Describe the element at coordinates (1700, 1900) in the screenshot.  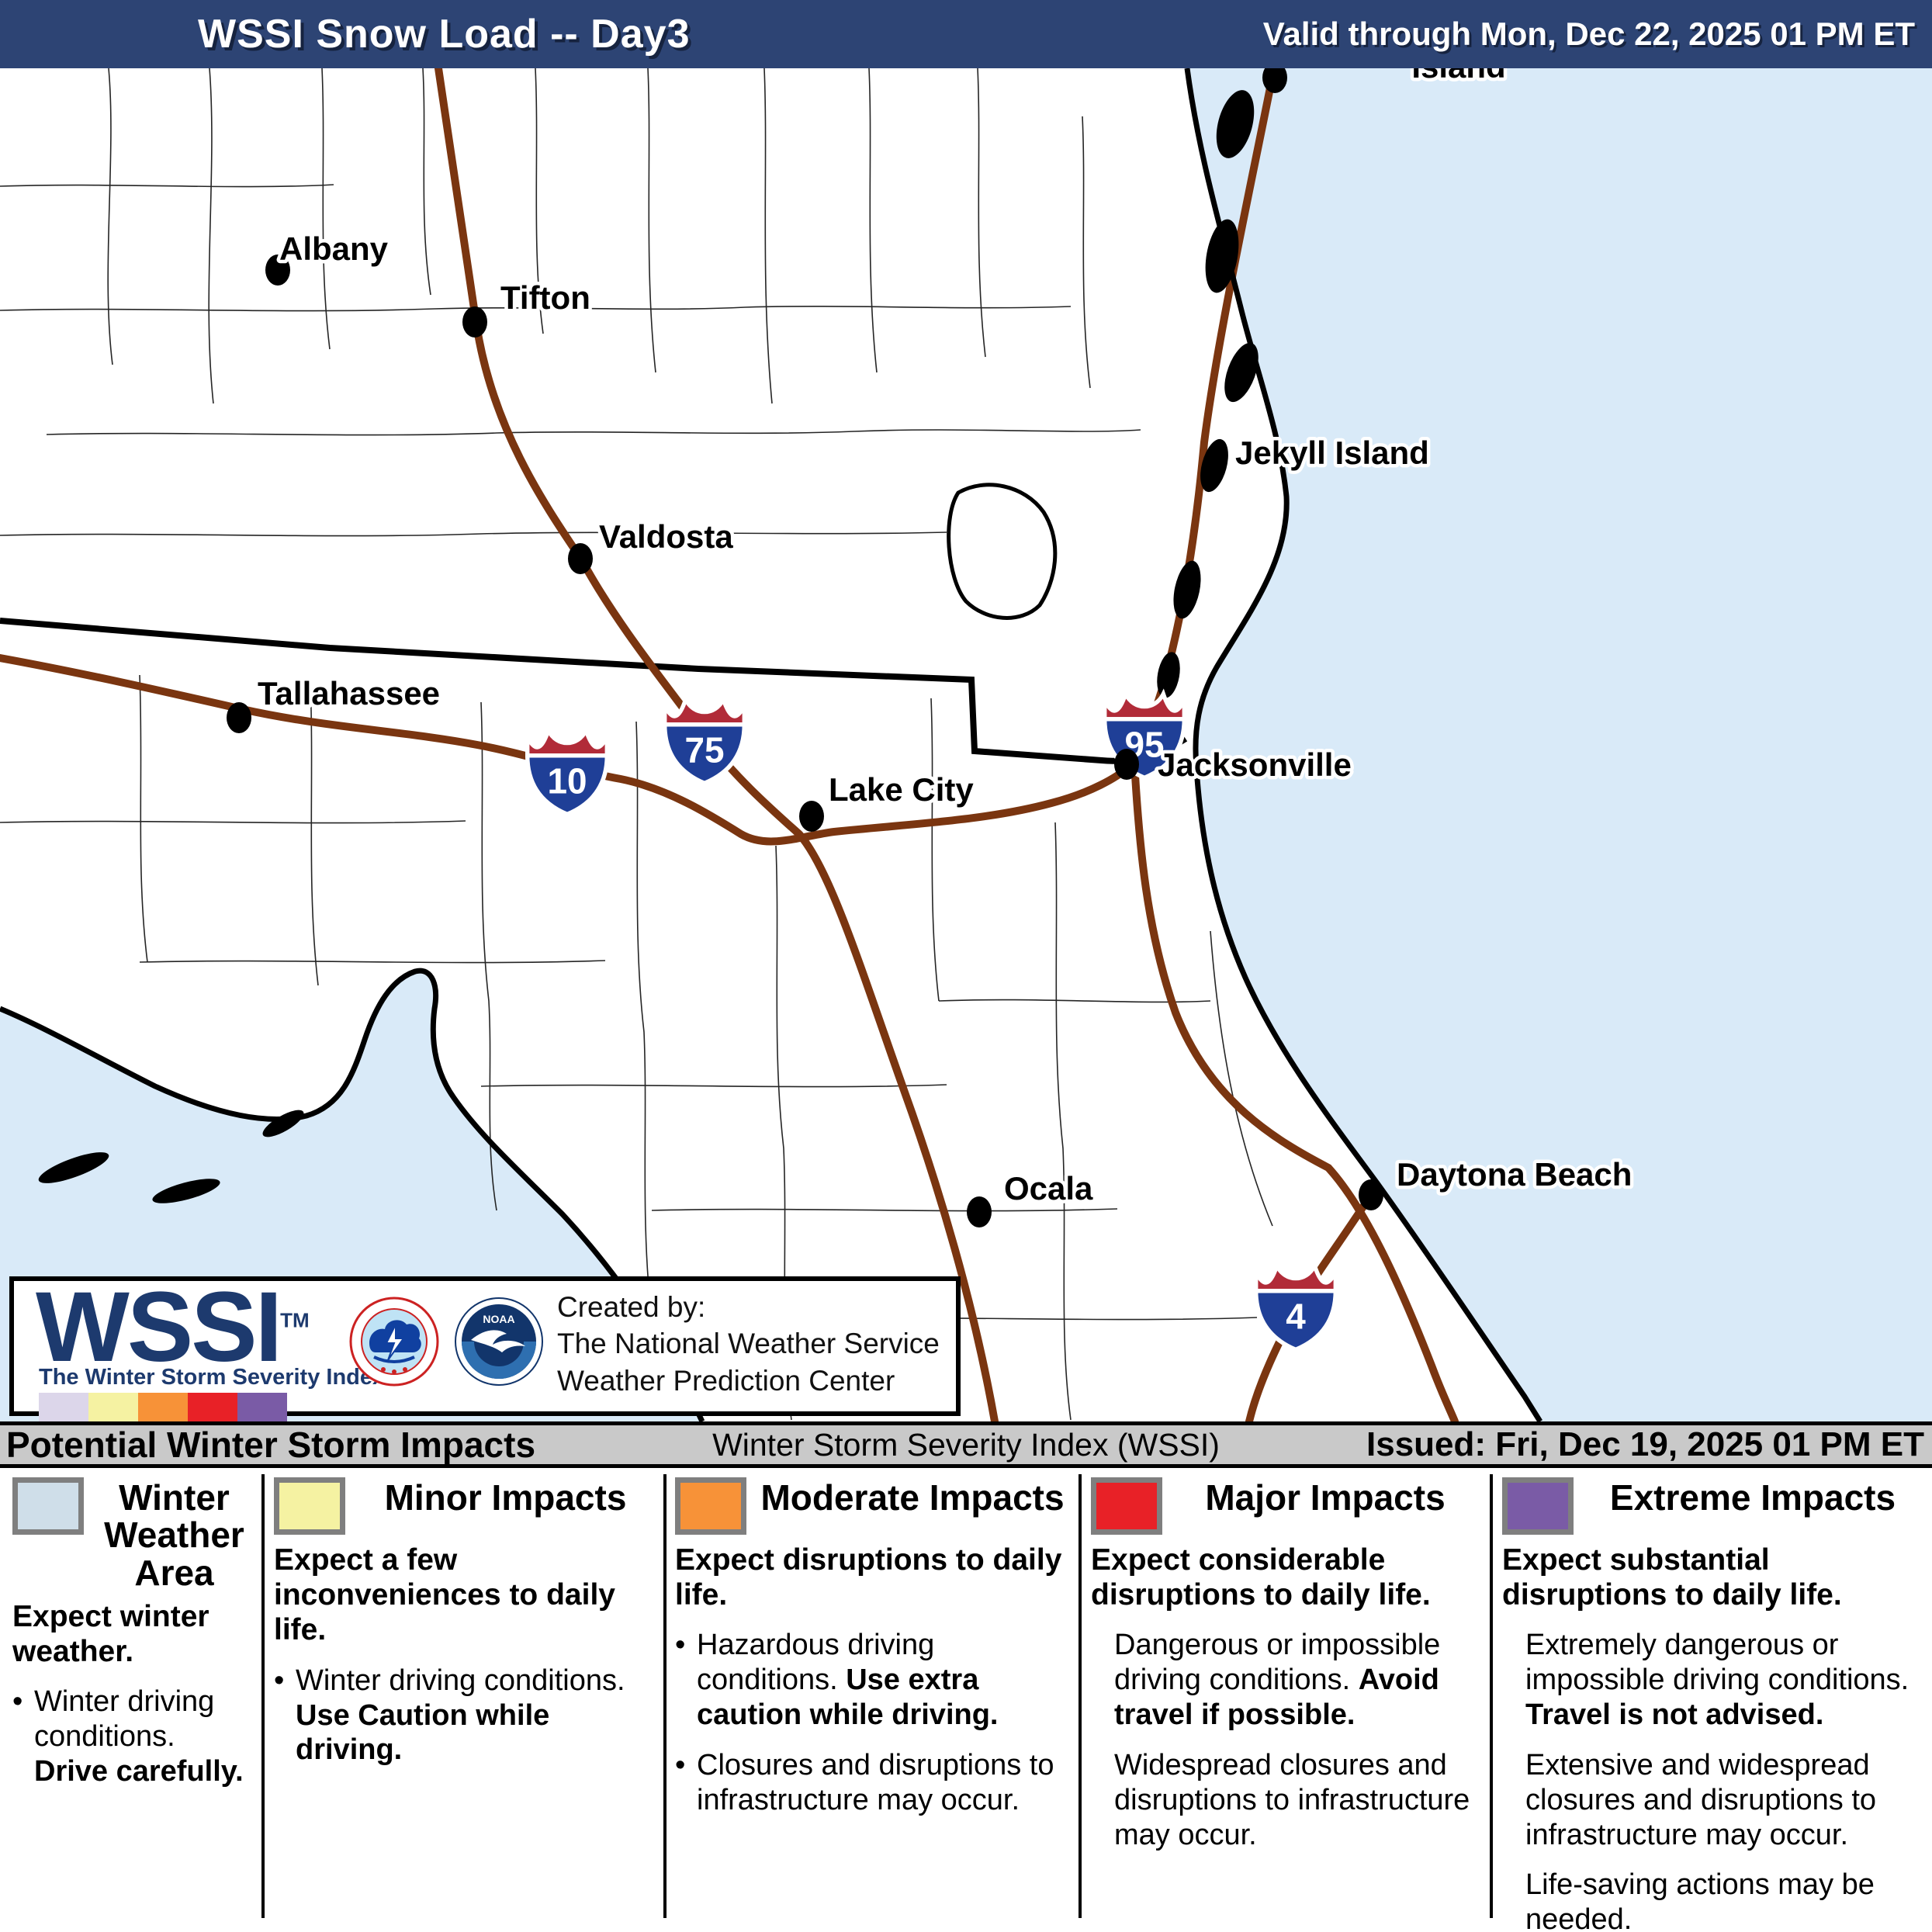
I see `legend-item: Life-saving actions may be needed.` at that location.